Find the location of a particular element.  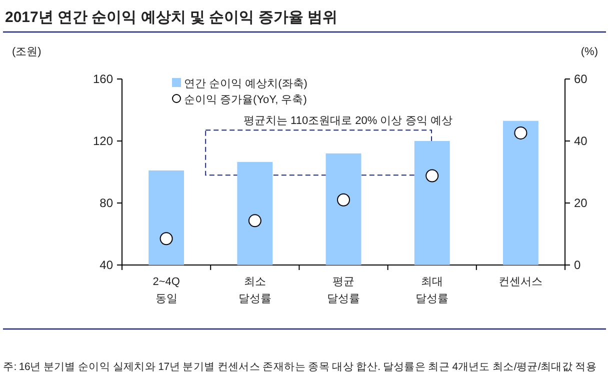

x-tick-label: 평균 달성률 is located at coordinates (343, 290).